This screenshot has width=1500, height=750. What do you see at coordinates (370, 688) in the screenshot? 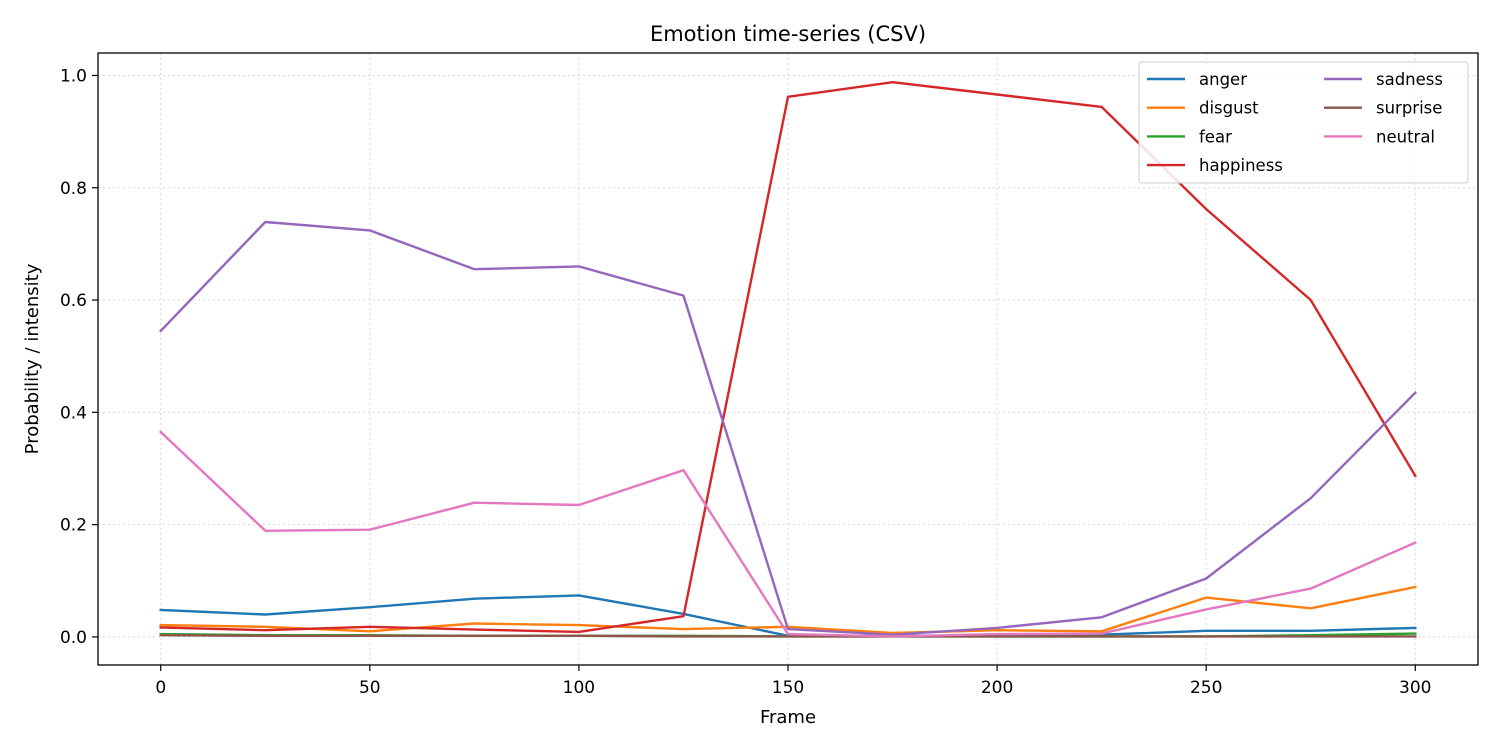
I see `x-tick-label: 50` at bounding box center [370, 688].